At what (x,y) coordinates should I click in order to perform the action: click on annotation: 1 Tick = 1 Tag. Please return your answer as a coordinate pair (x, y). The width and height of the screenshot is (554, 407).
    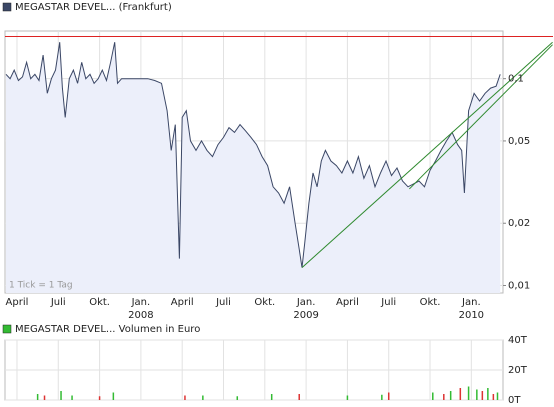
    Looking at the image, I should click on (41, 286).